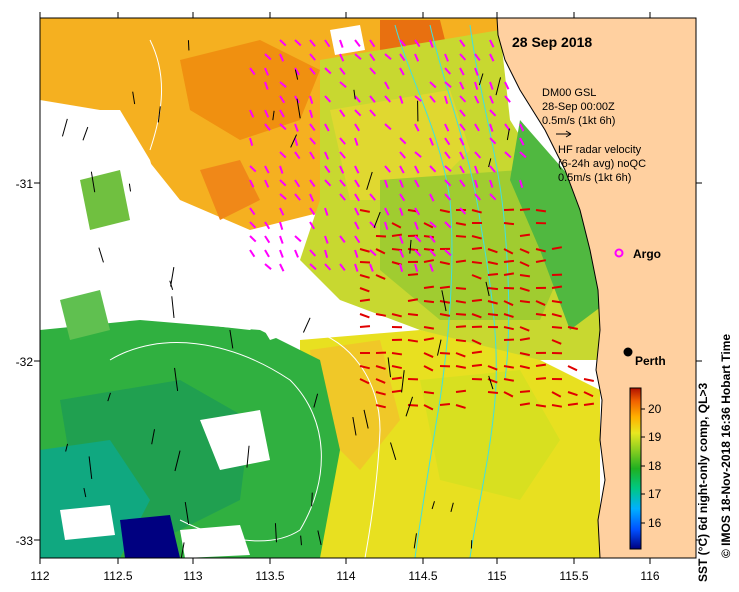 Image resolution: width=739 pixels, height=592 pixels. I want to click on x-tick-label: 114, so click(345, 576).